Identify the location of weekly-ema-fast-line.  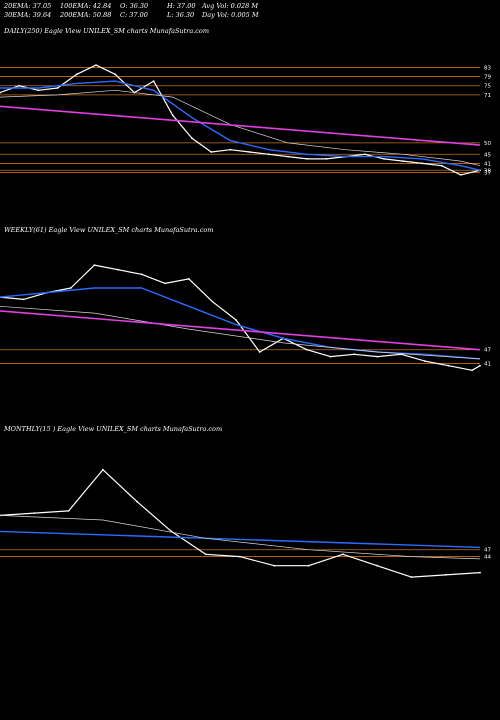
(240, 323).